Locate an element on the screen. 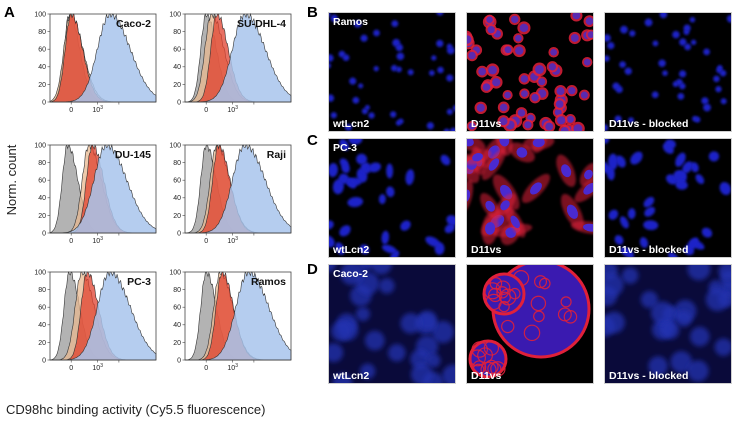 The height and width of the screenshot is (423, 739). panel-label-a: A is located at coordinates (9, 12).